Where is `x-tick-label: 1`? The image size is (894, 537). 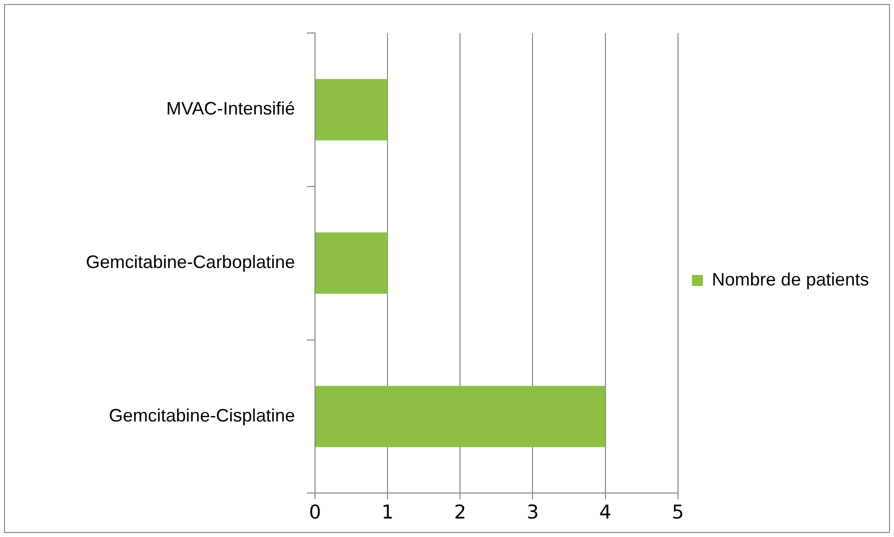 x-tick-label: 1 is located at coordinates (388, 513).